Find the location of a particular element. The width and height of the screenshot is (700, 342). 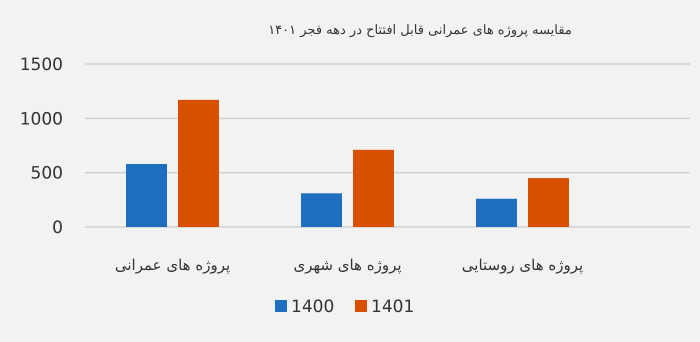

x-tick-label: پروژه های روستایی is located at coordinates (523, 265).